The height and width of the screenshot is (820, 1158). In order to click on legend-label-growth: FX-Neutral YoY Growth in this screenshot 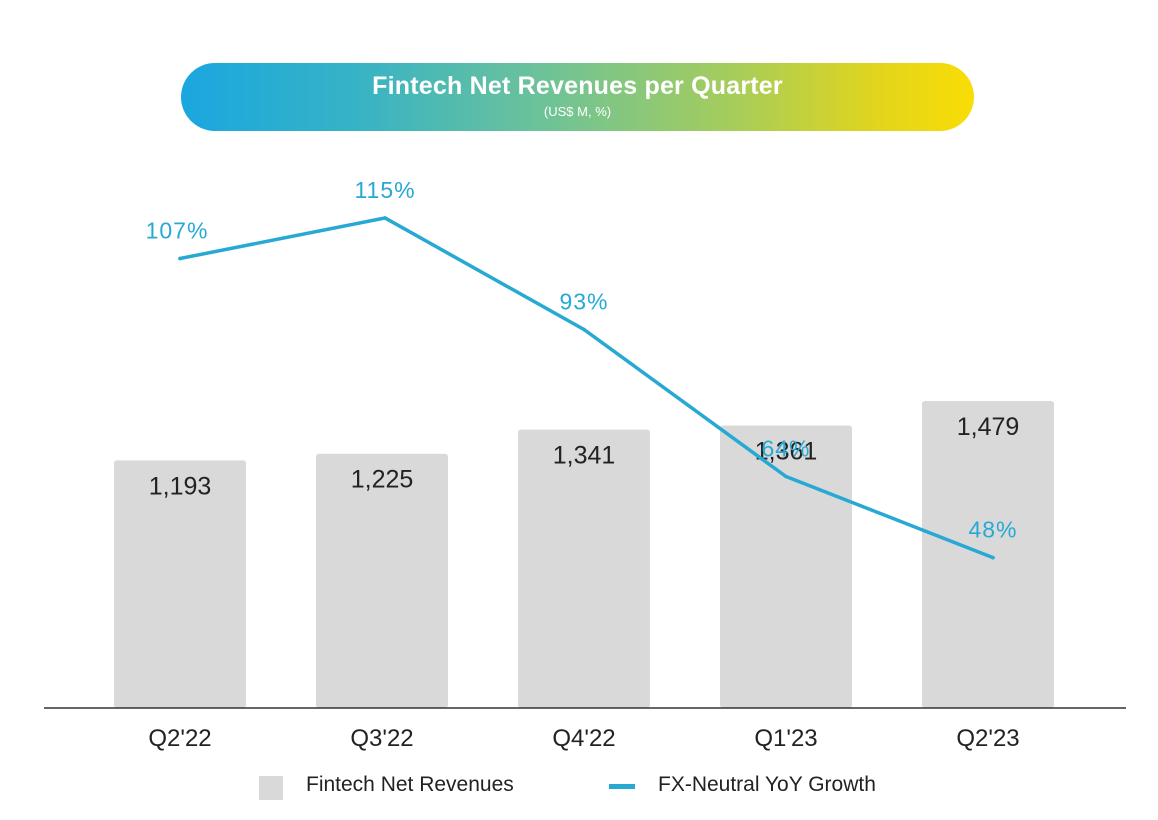, I will do `click(767, 784)`.